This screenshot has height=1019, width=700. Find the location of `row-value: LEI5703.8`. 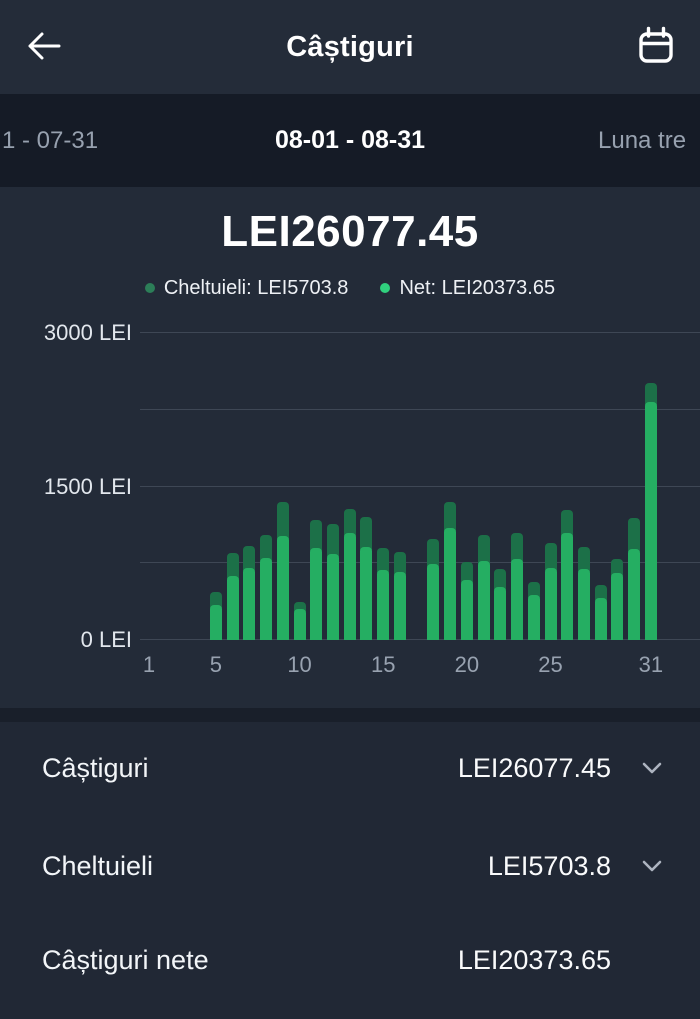

row-value: LEI5703.8 is located at coordinates (549, 865).